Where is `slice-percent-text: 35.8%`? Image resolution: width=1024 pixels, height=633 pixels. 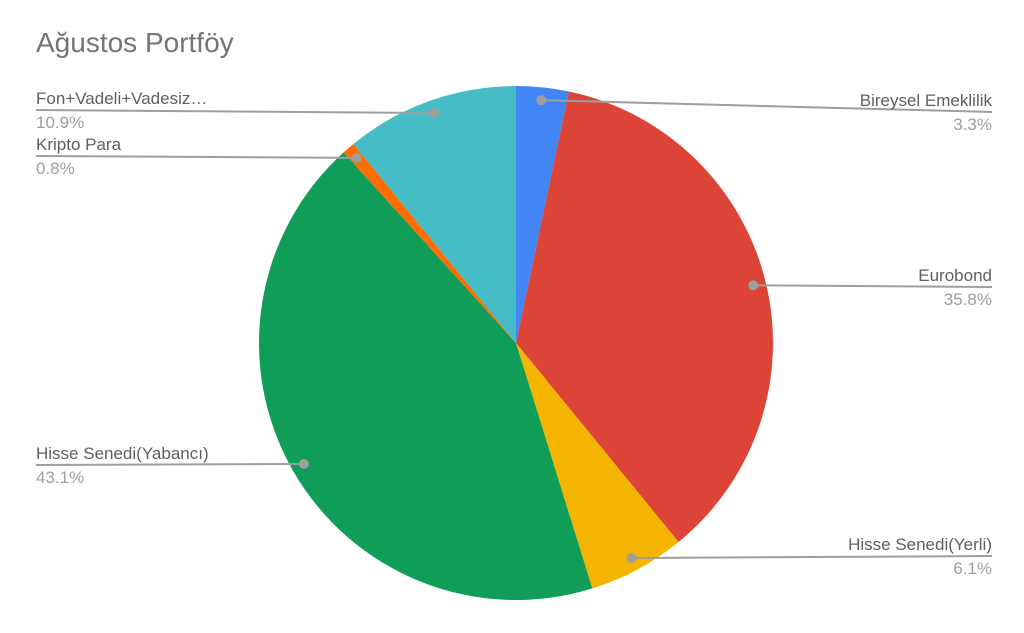
slice-percent-text: 35.8% is located at coordinates (967, 299).